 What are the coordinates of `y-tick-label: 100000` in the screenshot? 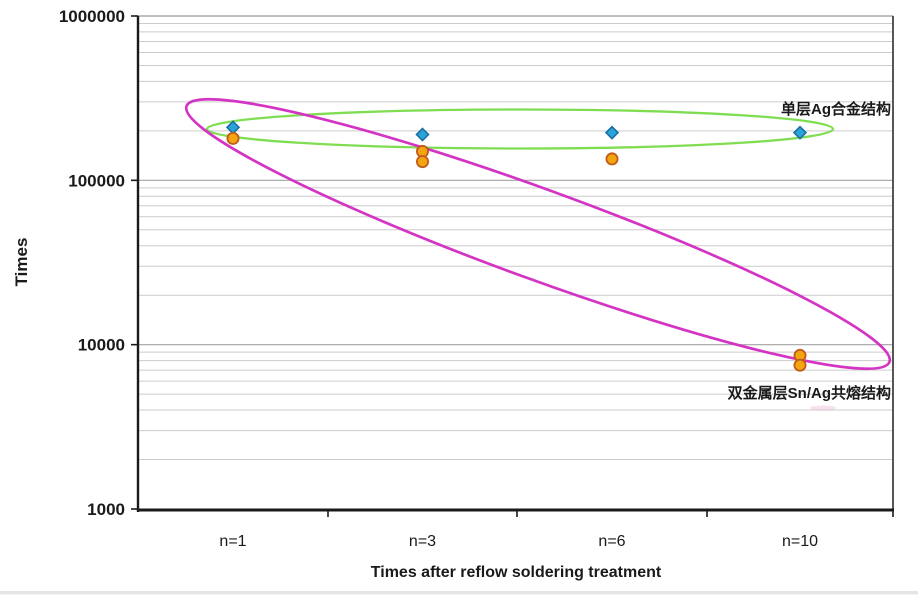 It's located at (96, 180).